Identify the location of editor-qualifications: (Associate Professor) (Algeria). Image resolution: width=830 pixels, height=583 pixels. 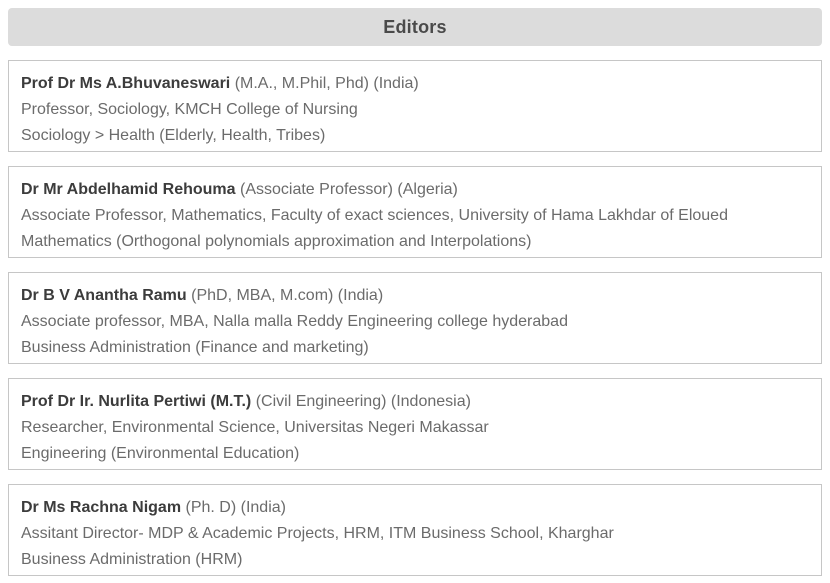
(349, 189).